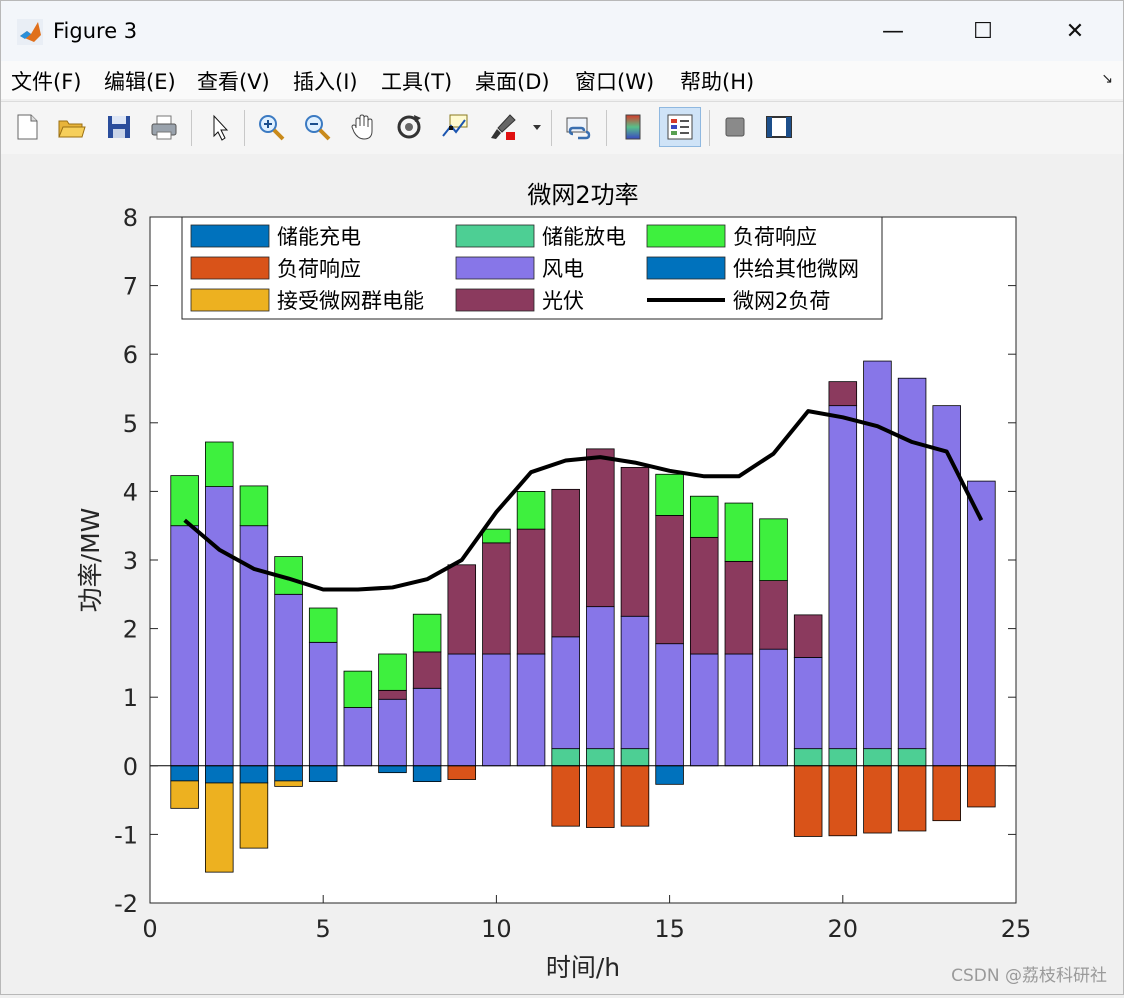 Image resolution: width=1124 pixels, height=998 pixels. I want to click on zoom-out-icon, so click(317, 127).